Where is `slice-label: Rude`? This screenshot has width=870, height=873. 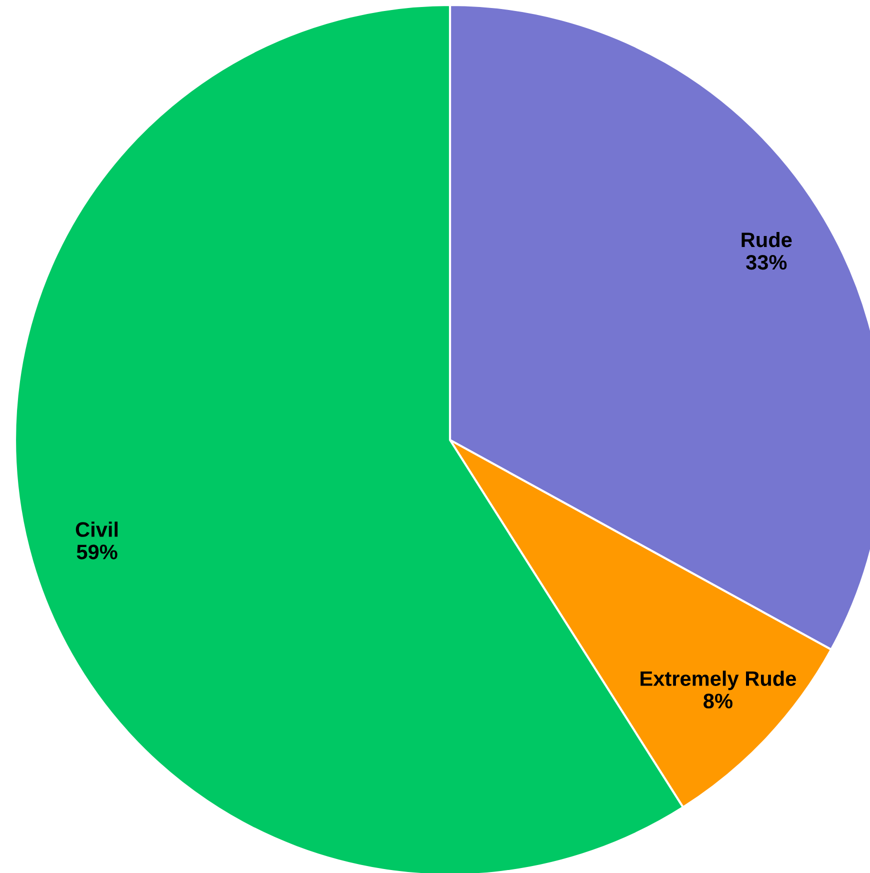 slice-label: Rude is located at coordinates (767, 240).